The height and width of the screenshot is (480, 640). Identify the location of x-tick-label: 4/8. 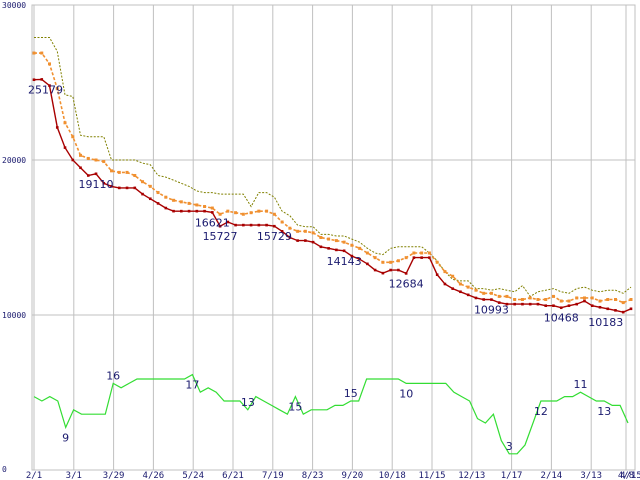
(626, 475).